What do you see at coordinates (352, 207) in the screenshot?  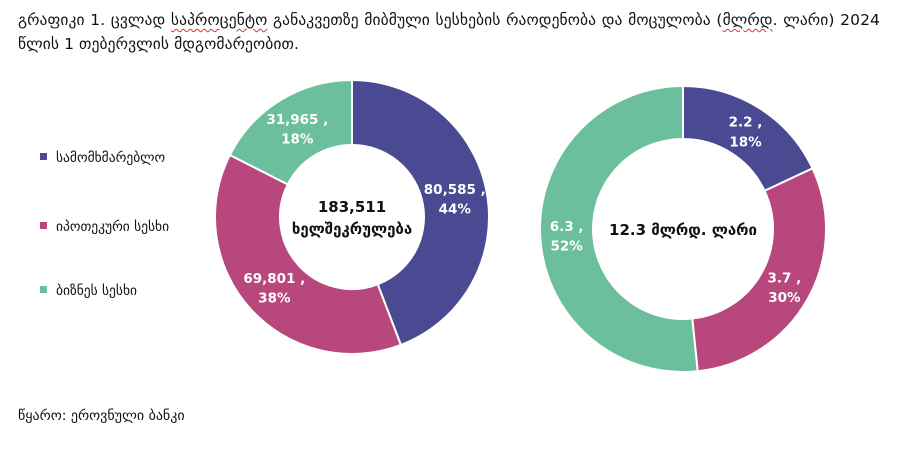 I see `contracts-center-label-1: 183,511` at bounding box center [352, 207].